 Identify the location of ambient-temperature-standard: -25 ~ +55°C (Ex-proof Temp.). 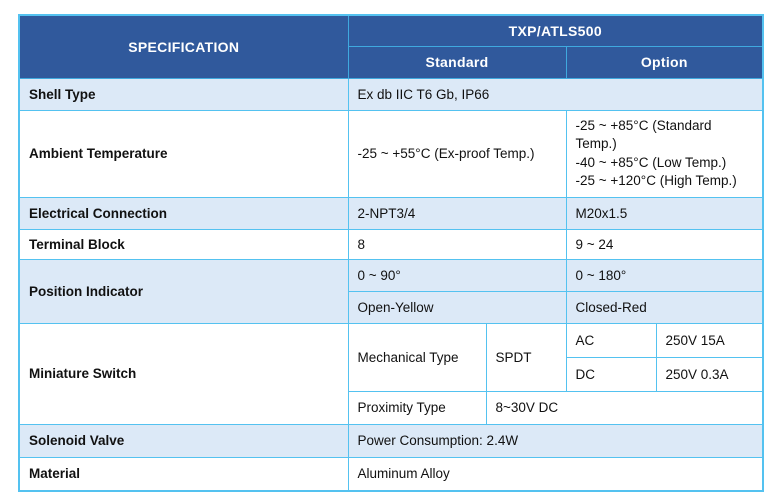
(457, 153).